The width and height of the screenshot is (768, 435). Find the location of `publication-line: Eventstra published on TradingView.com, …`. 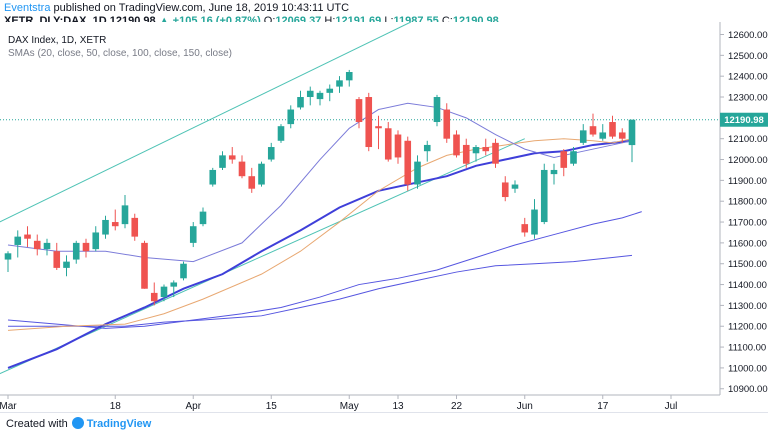

publication-line: Eventstra published on TradingView.com, … is located at coordinates (176, 8).